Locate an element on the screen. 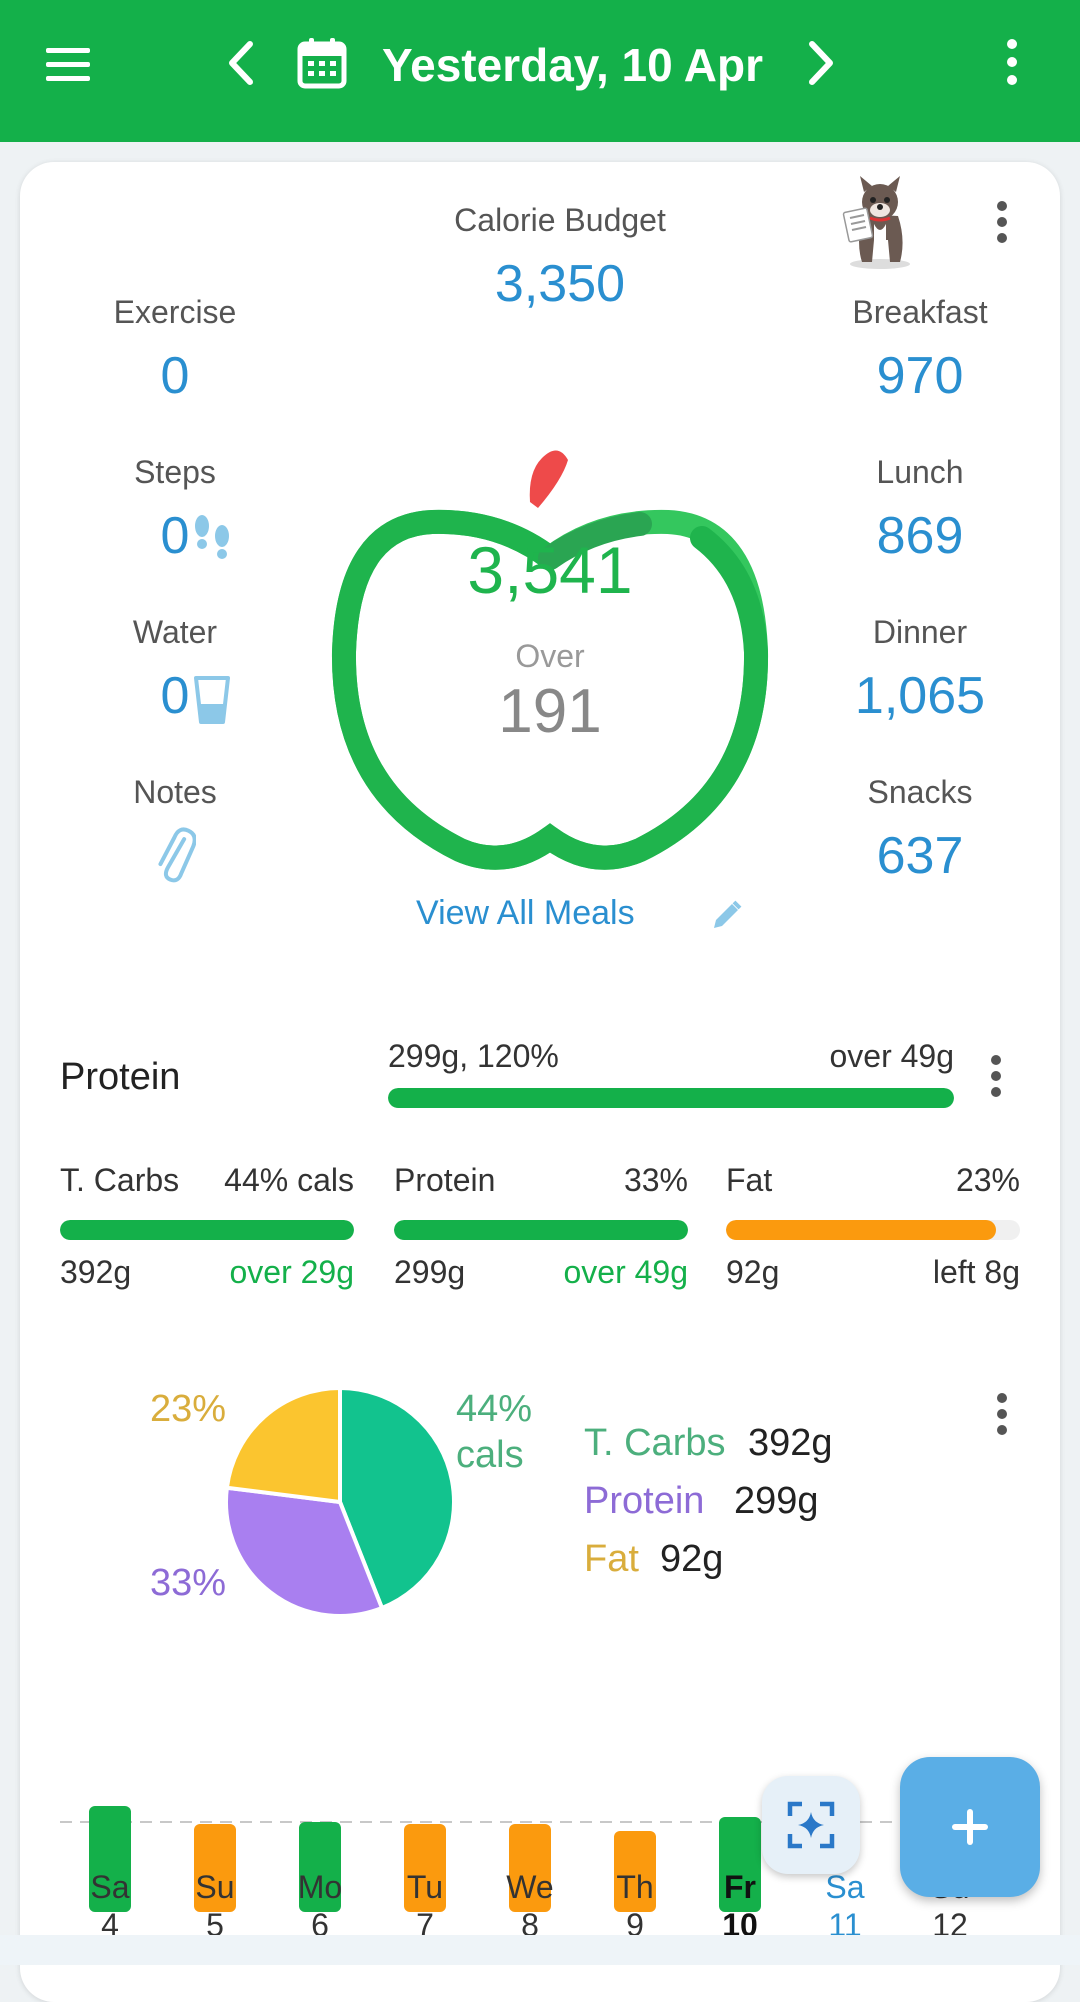 The width and height of the screenshot is (1080, 2002). protein-goal-bar-fill is located at coordinates (671, 1098).